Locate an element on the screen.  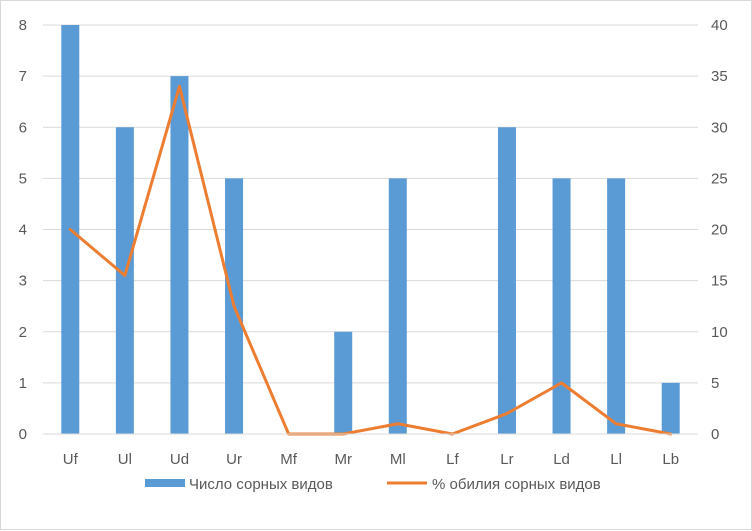
y-left-tick-label: 6 is located at coordinates (23, 127).